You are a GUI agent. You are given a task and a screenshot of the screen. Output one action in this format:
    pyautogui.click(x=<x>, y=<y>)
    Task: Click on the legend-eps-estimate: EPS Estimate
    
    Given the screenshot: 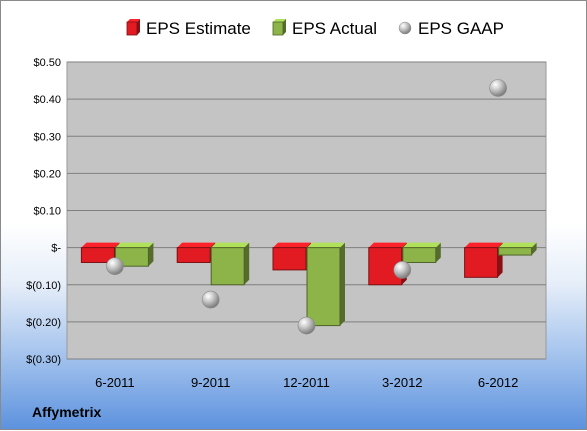 What is the action you would take?
    pyautogui.click(x=188, y=28)
    